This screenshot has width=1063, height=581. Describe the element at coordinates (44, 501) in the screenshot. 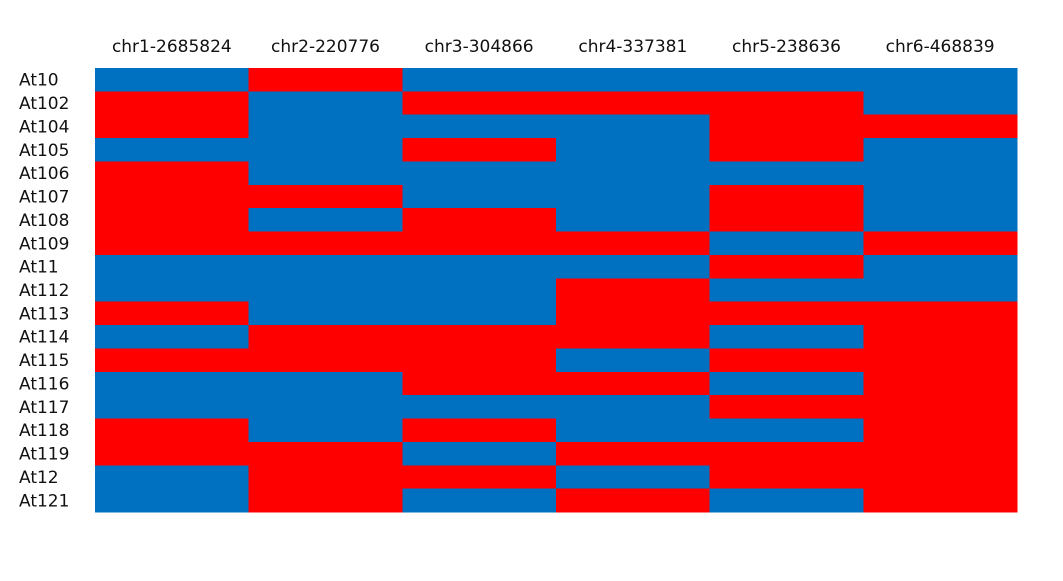

I see `row-label: At121` at that location.